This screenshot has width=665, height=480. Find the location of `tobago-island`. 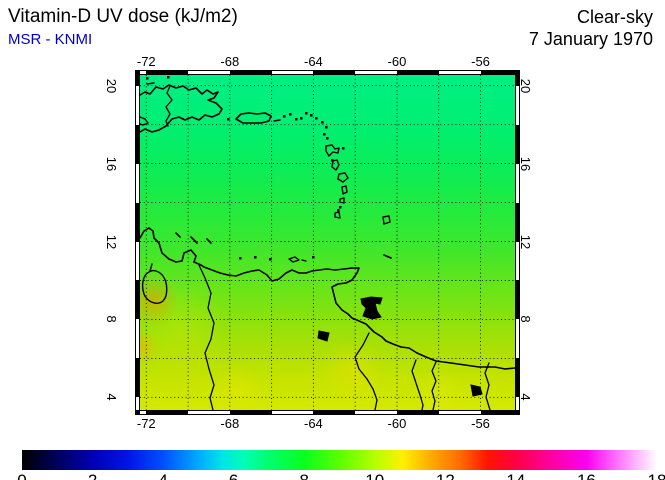

tobago-island is located at coordinates (387, 256).